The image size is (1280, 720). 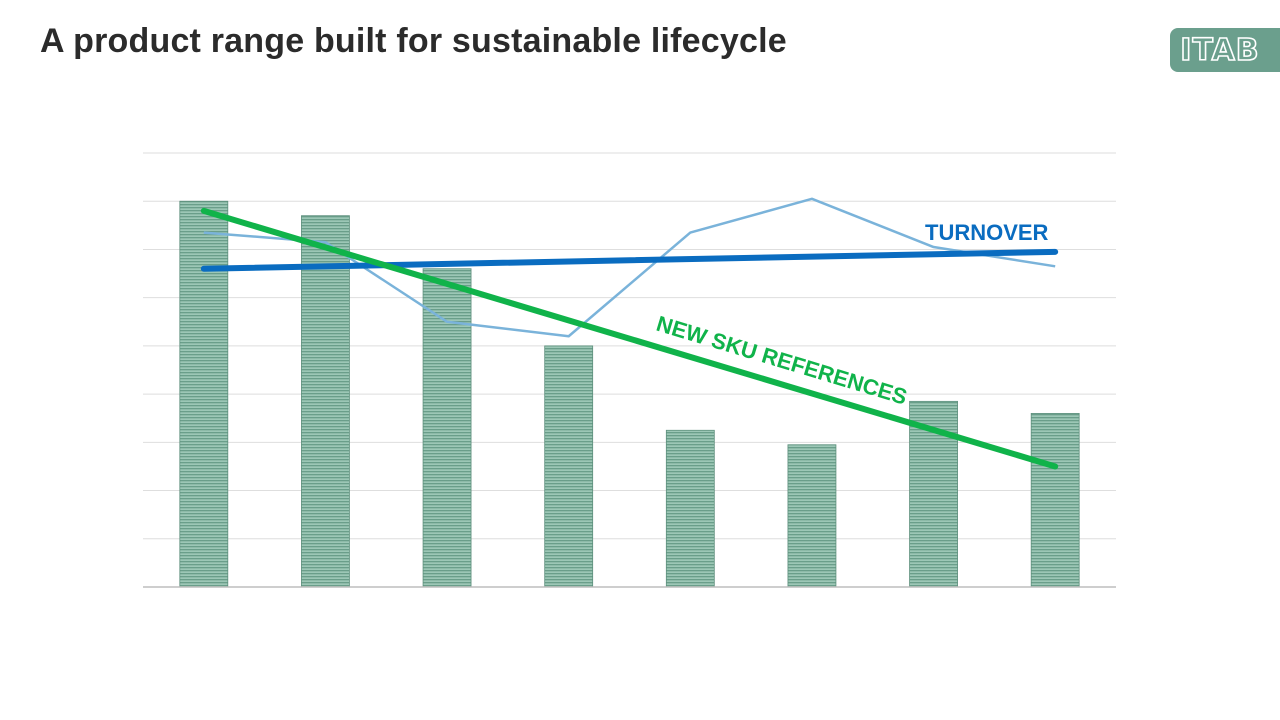 I want to click on turnover-trend-line, so click(x=629, y=260).